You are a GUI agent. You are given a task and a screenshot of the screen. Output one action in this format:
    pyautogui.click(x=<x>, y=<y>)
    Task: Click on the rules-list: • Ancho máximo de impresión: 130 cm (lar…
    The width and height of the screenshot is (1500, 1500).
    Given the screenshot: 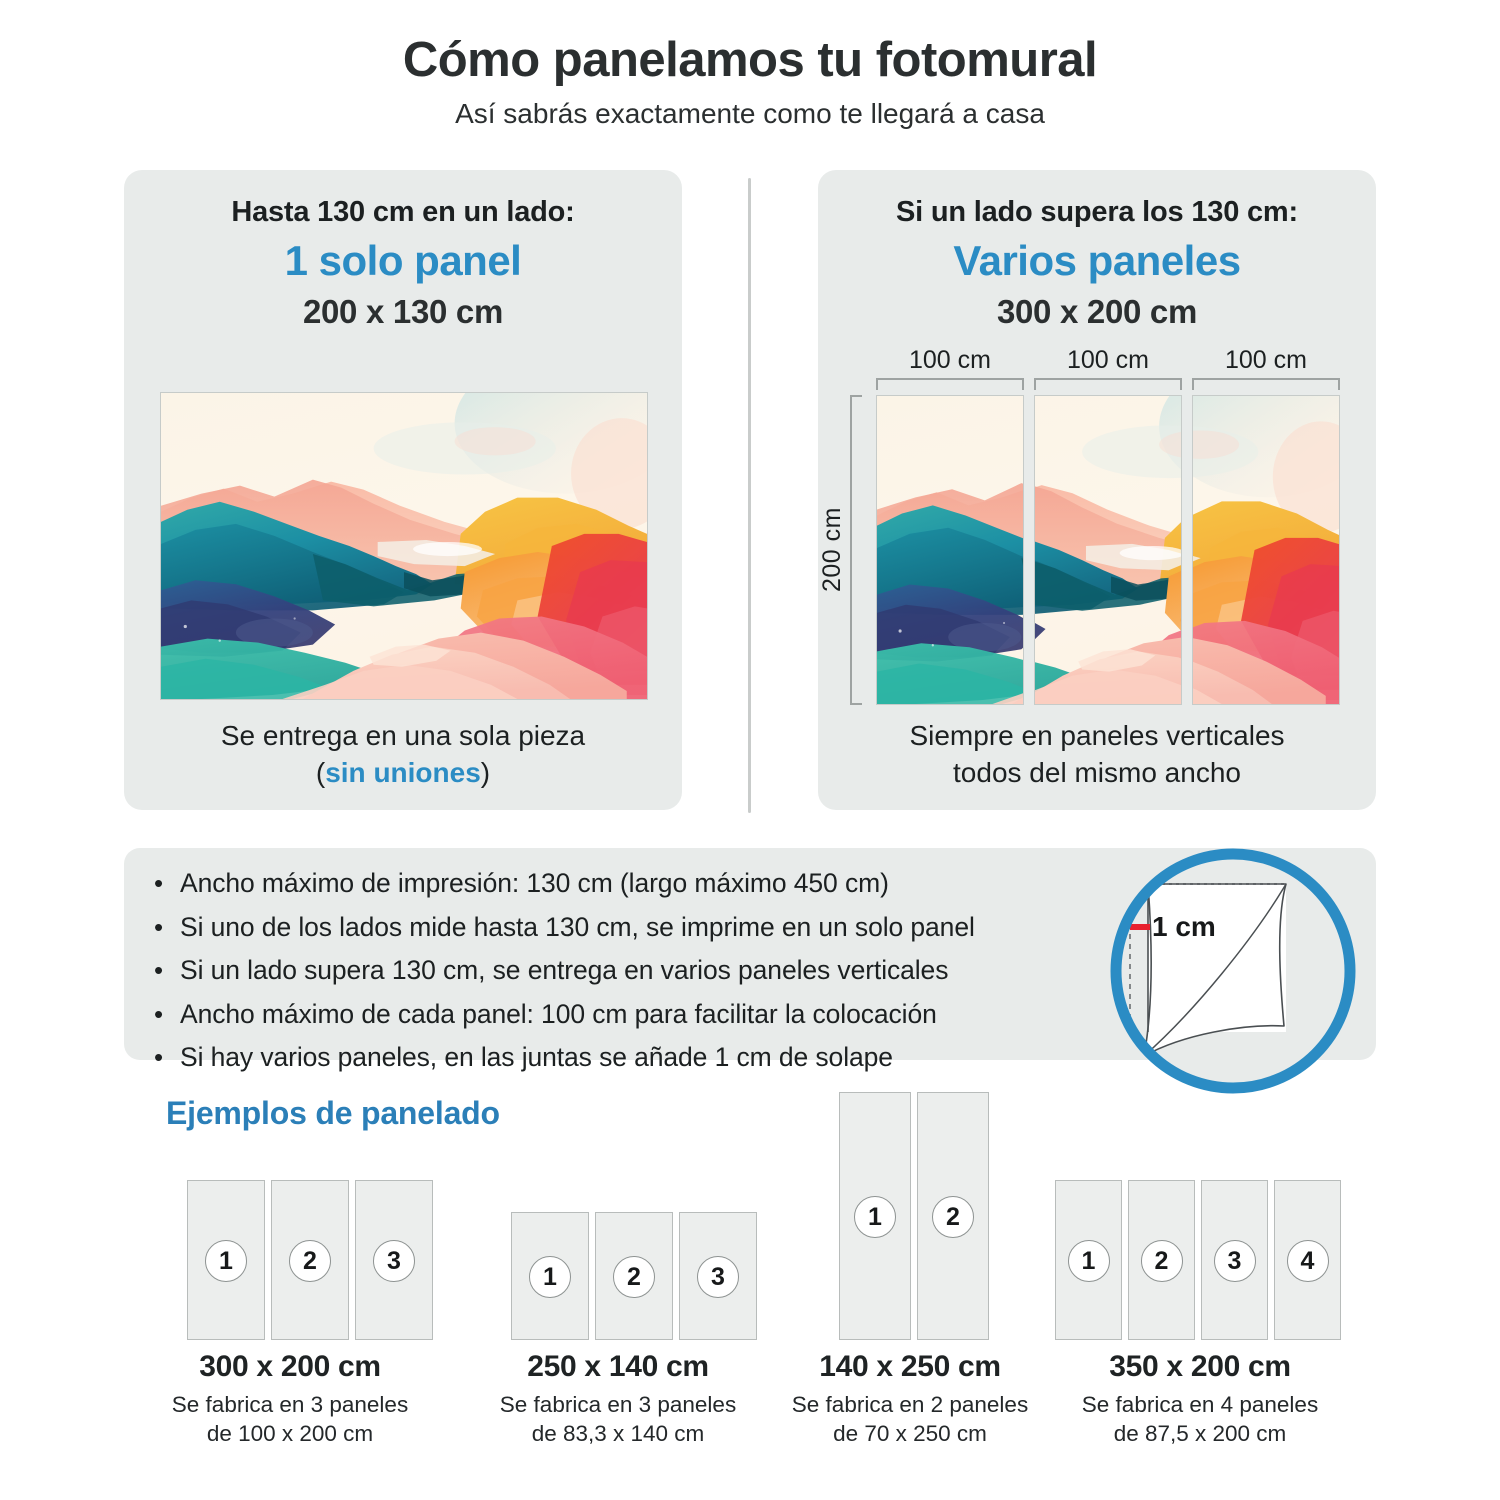 What is the action you would take?
    pyautogui.click(x=564, y=979)
    